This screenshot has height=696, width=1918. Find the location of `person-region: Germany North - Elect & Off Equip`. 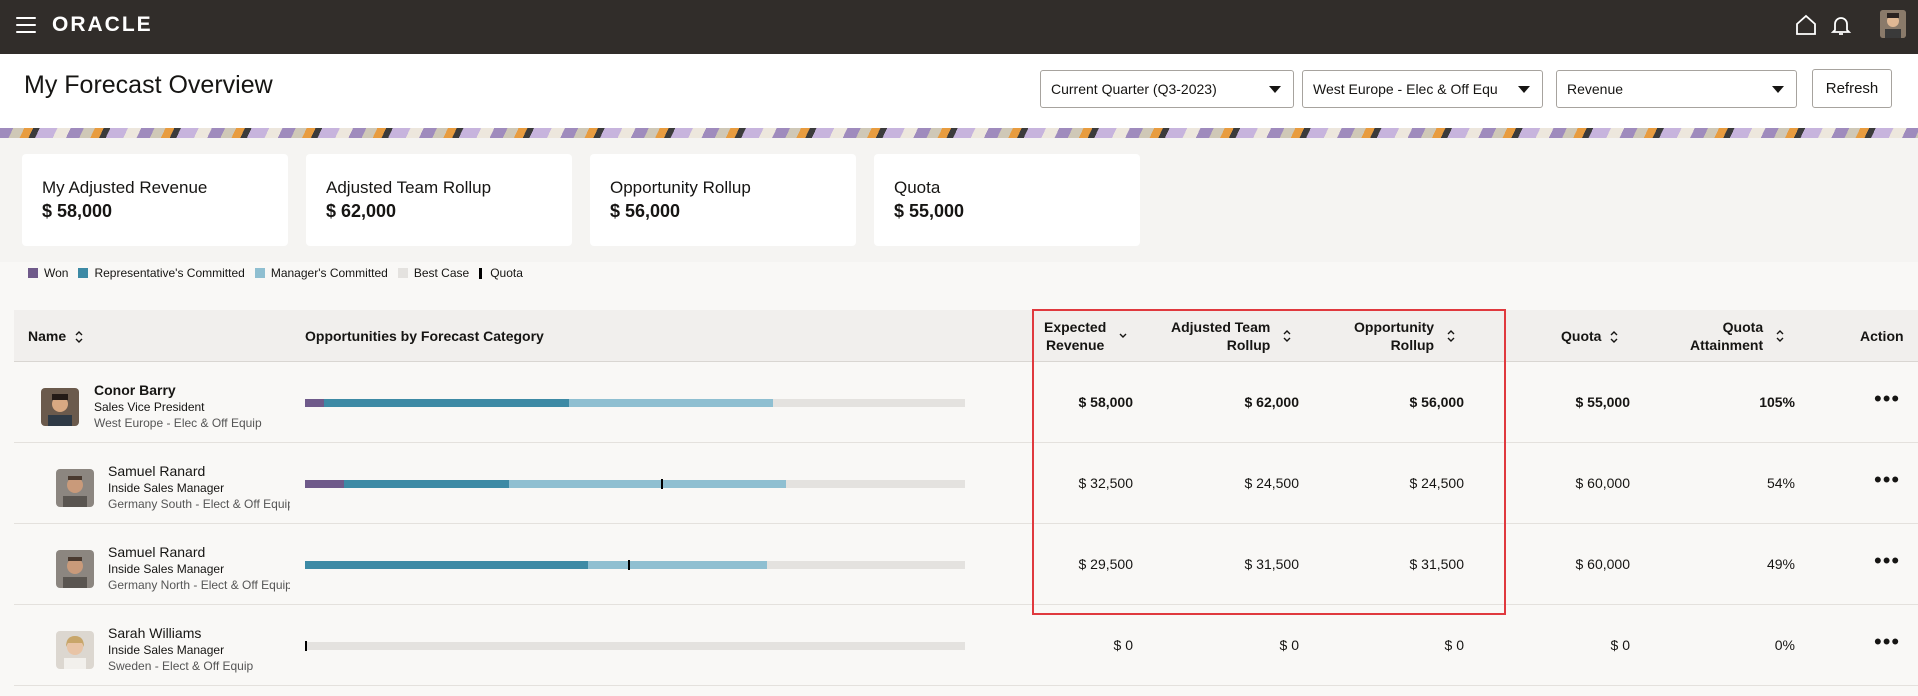

person-region: Germany North - Elect & Off Equip is located at coordinates (199, 585).